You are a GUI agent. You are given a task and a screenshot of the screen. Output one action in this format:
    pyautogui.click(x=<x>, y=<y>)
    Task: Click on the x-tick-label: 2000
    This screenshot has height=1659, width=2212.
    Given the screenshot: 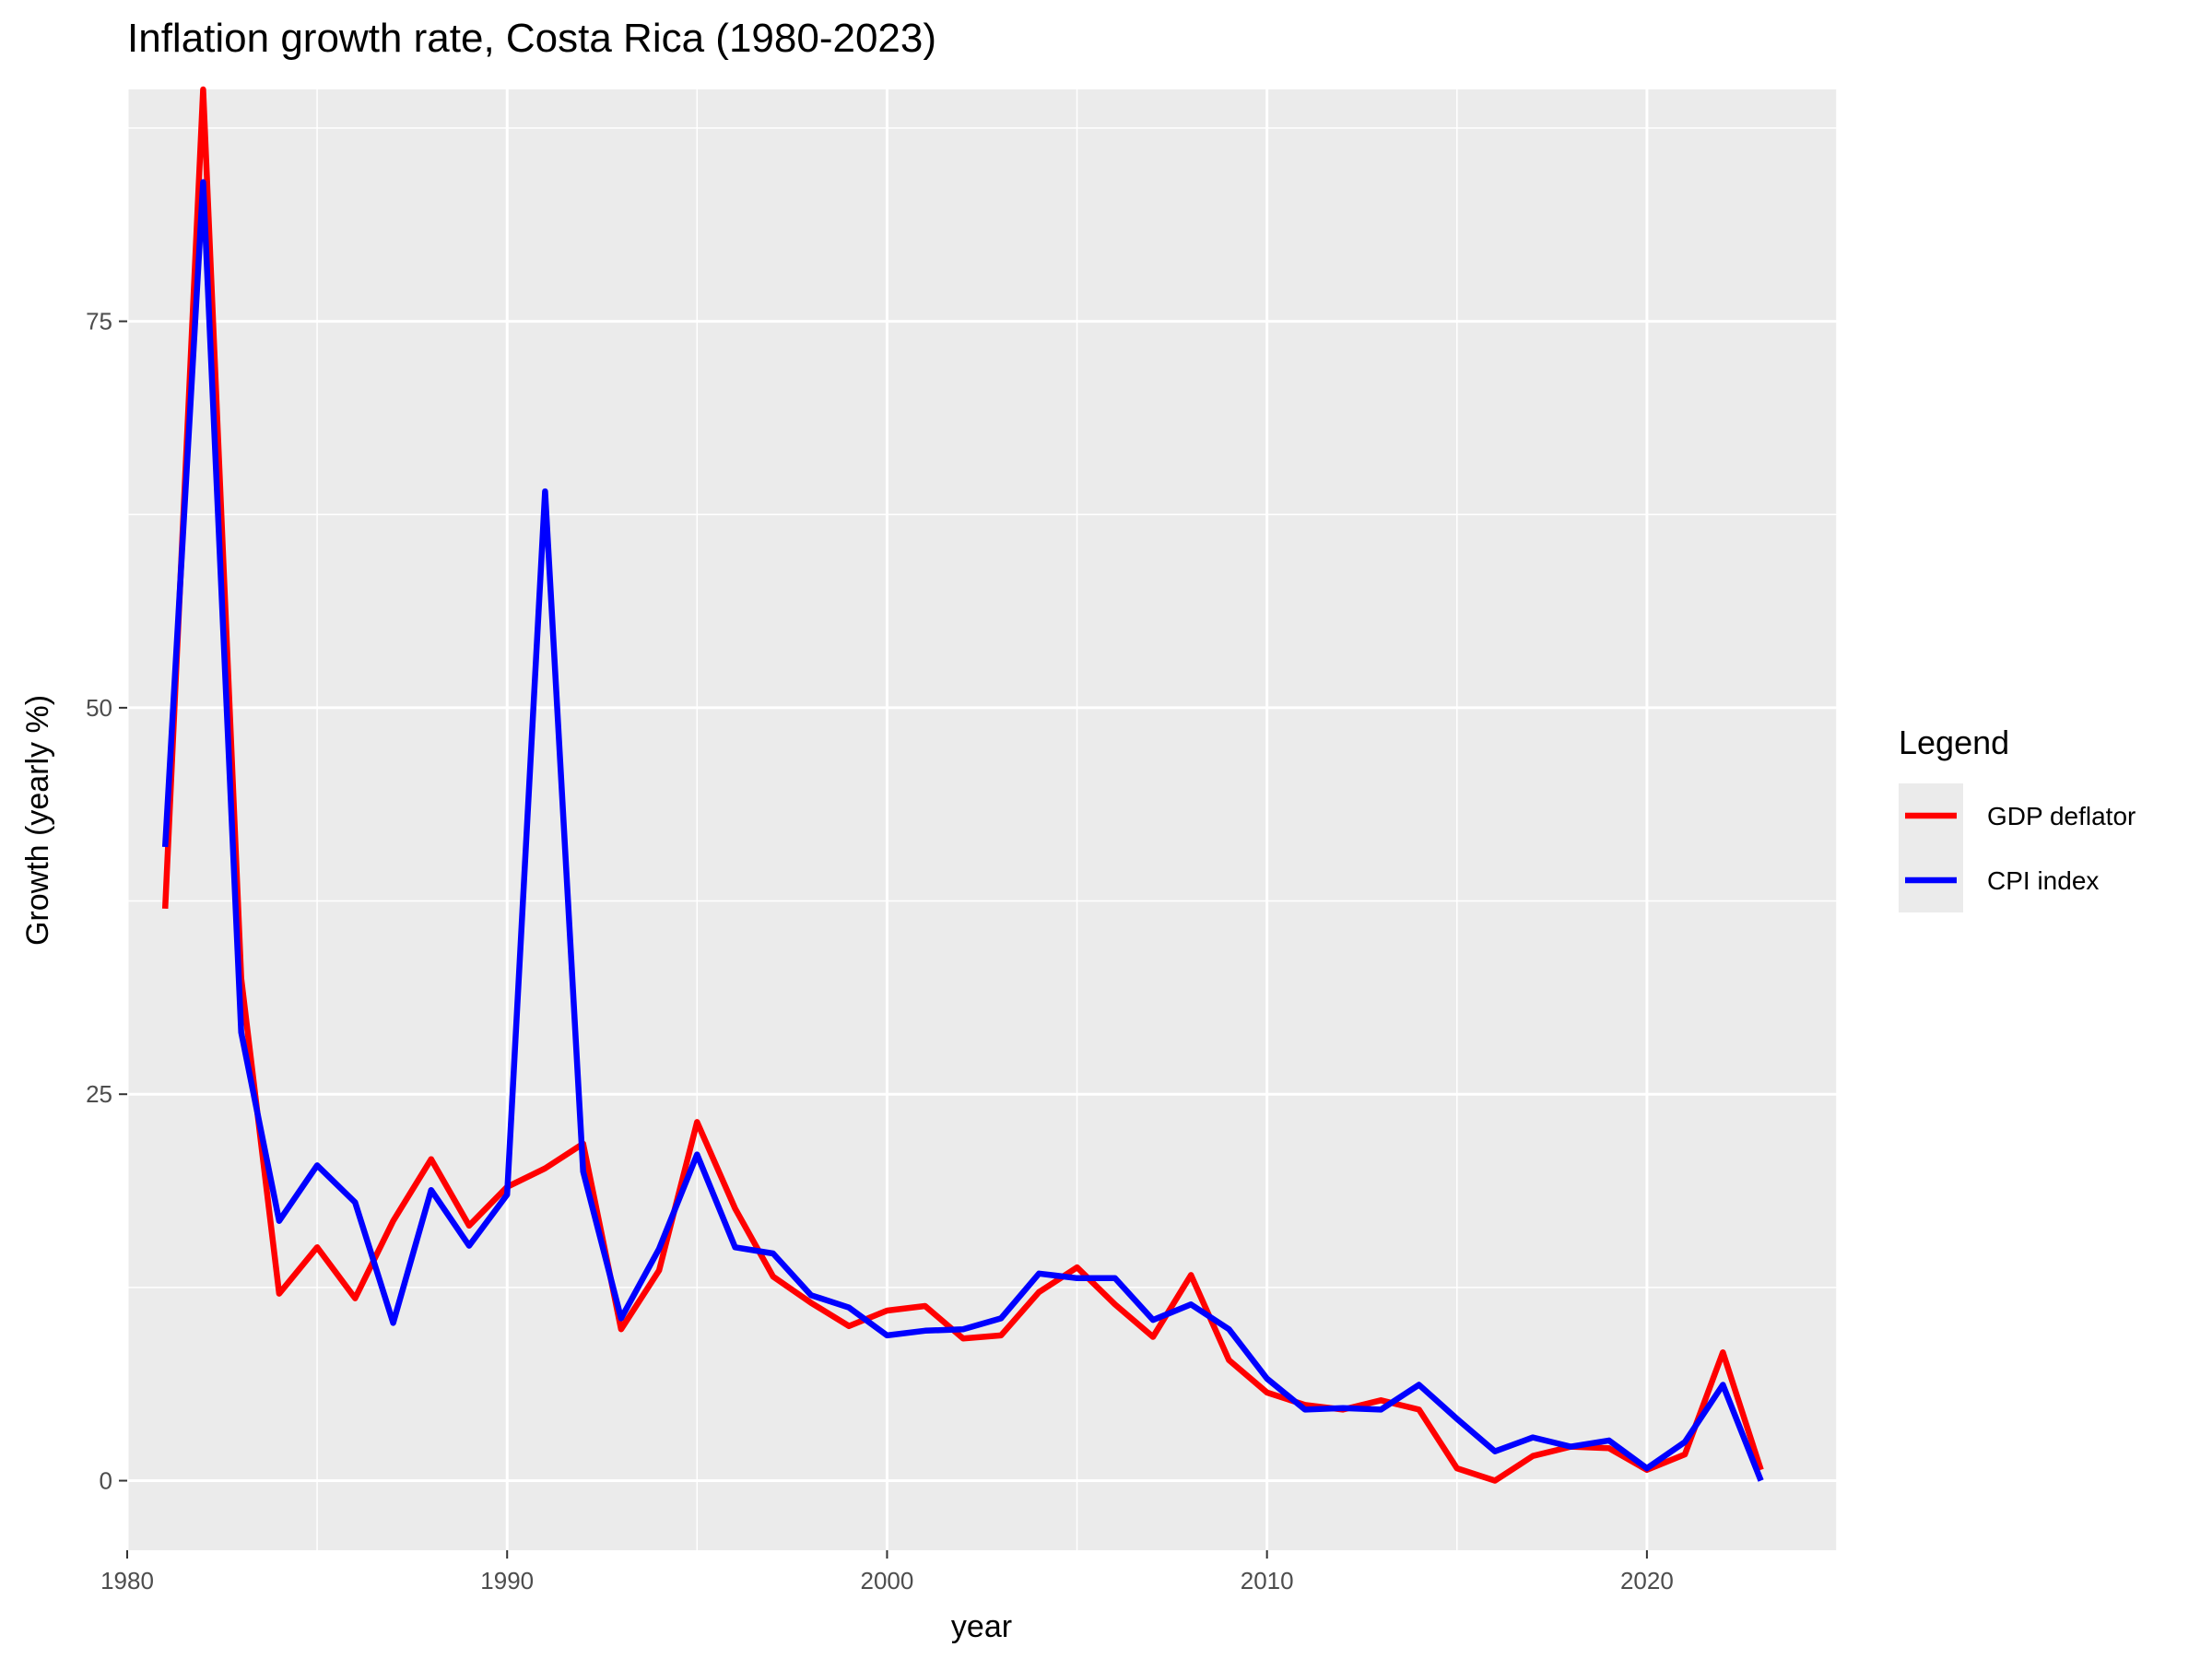 What is the action you would take?
    pyautogui.click(x=887, y=1580)
    